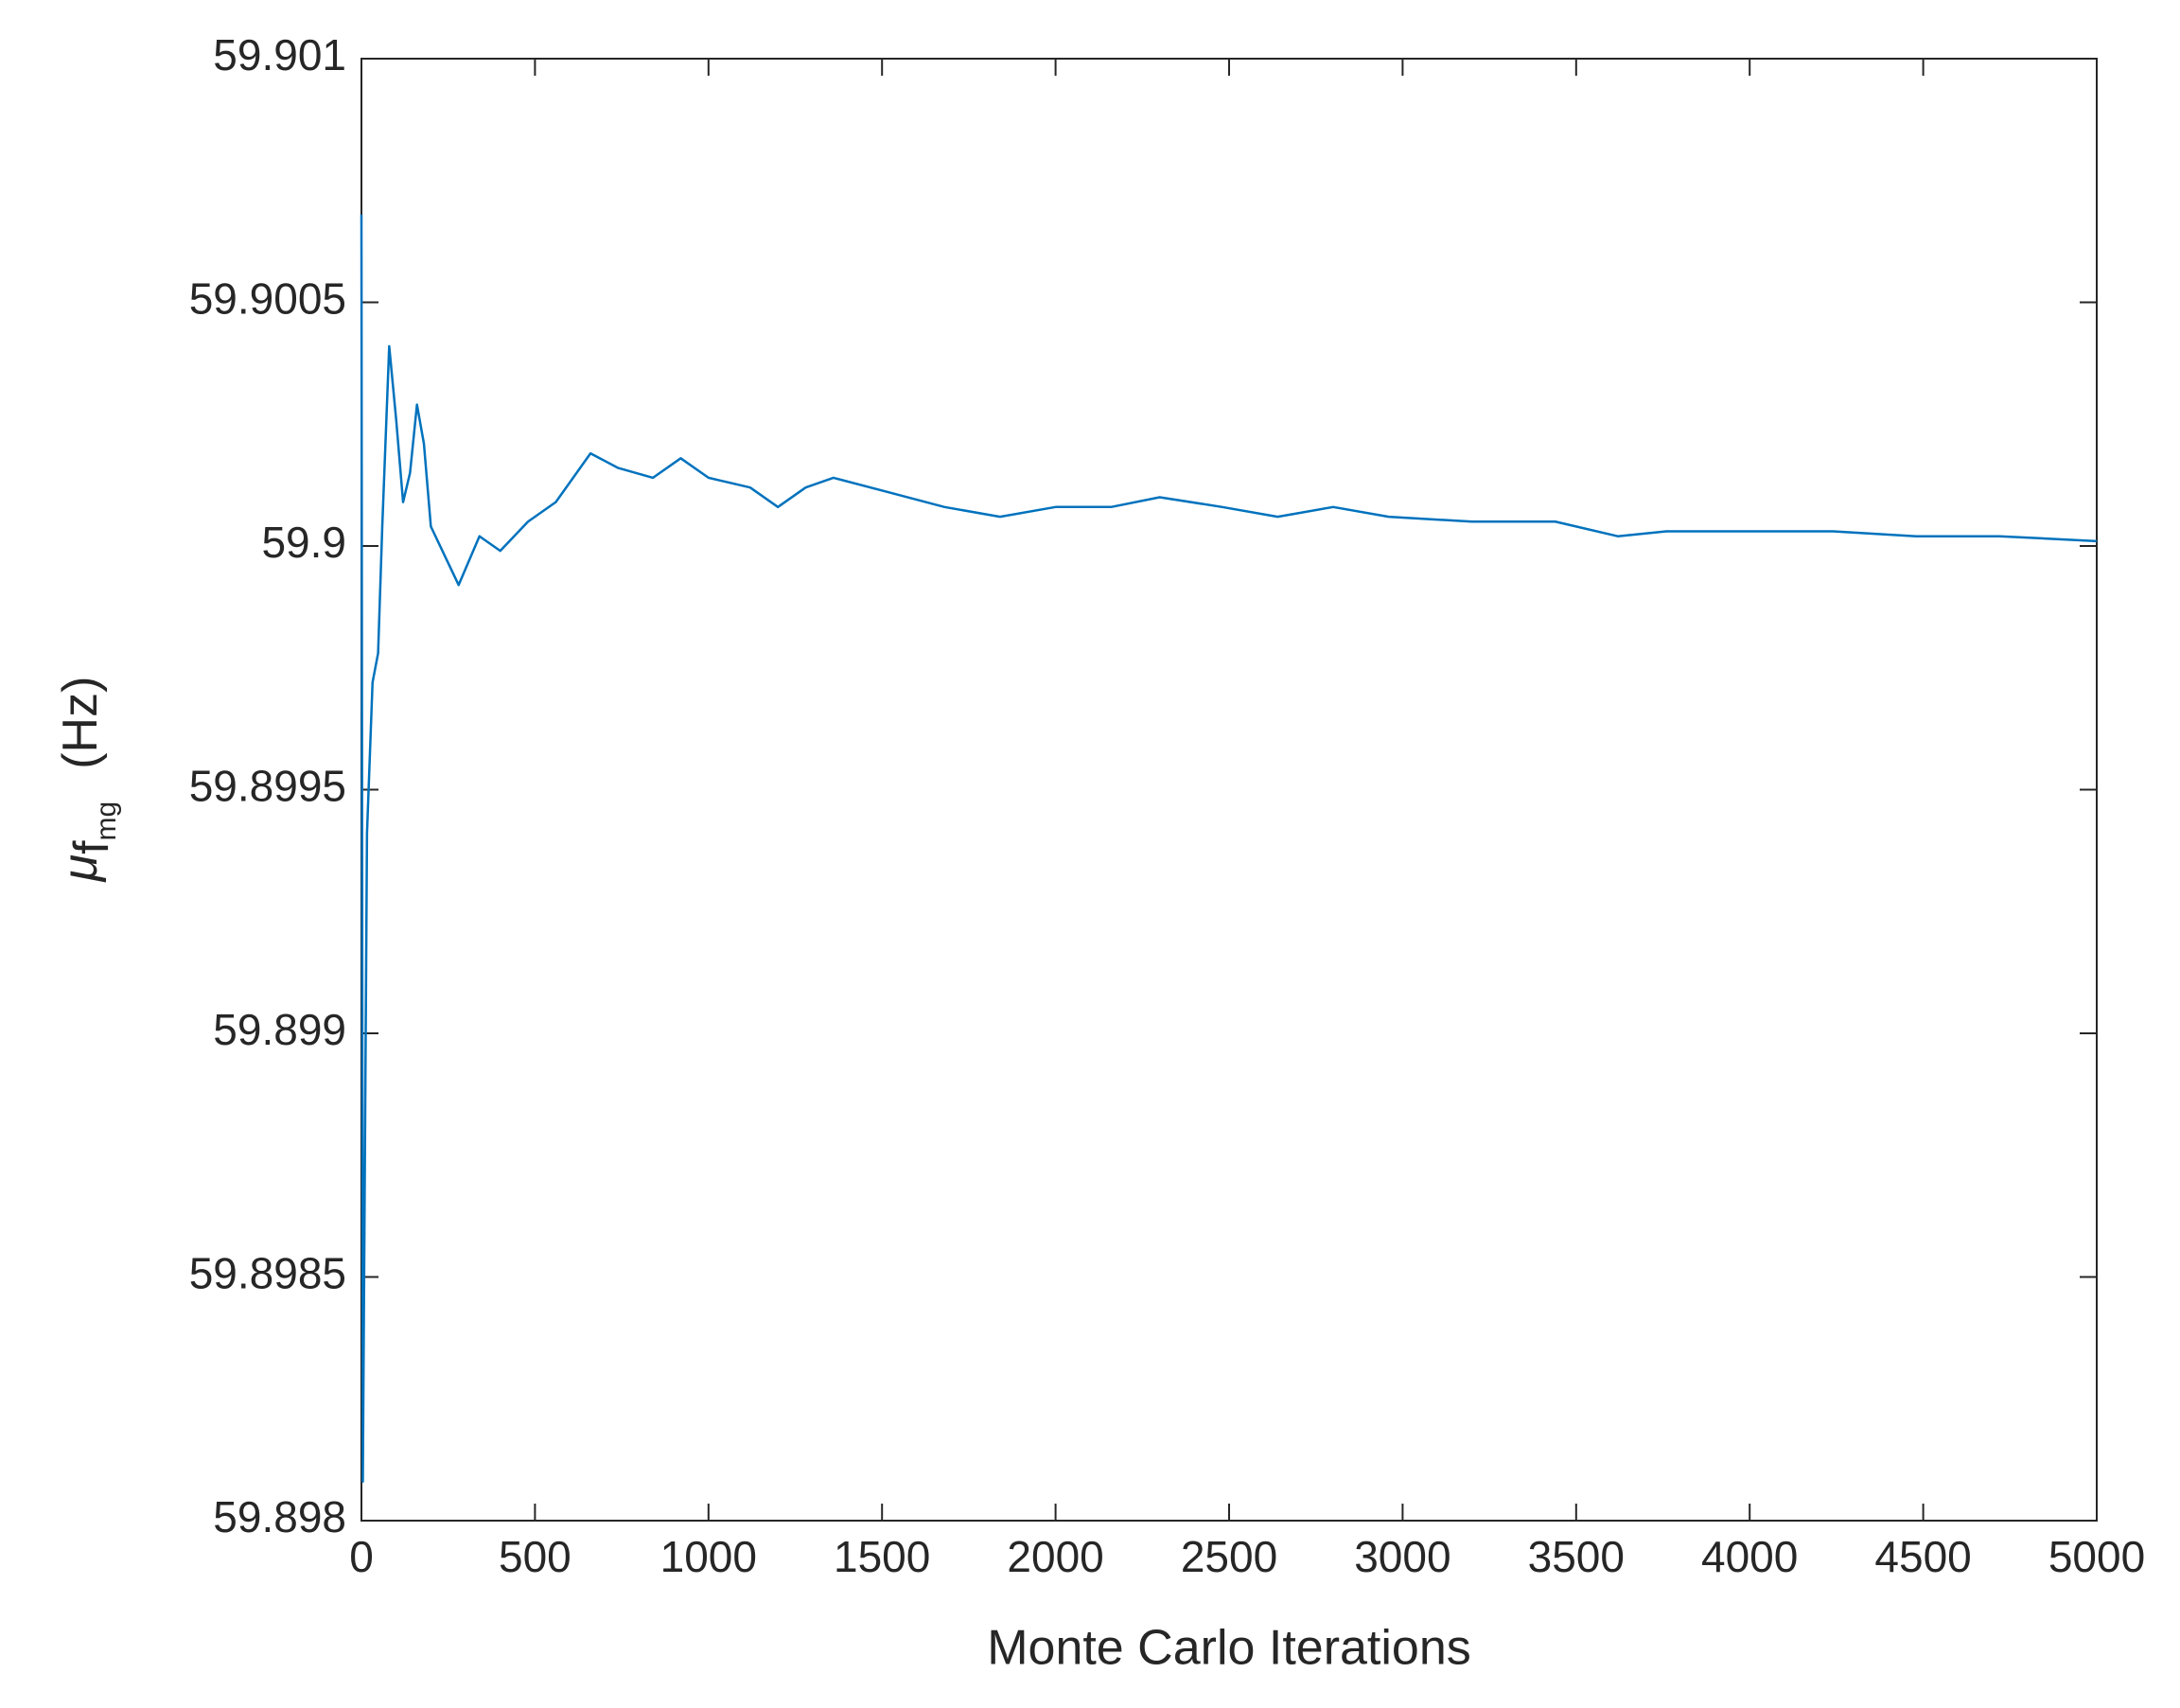 Image resolution: width=2180 pixels, height=1708 pixels. What do you see at coordinates (88, 780) in the screenshot?
I see `y-axis-label: μfmg (Hz)` at bounding box center [88, 780].